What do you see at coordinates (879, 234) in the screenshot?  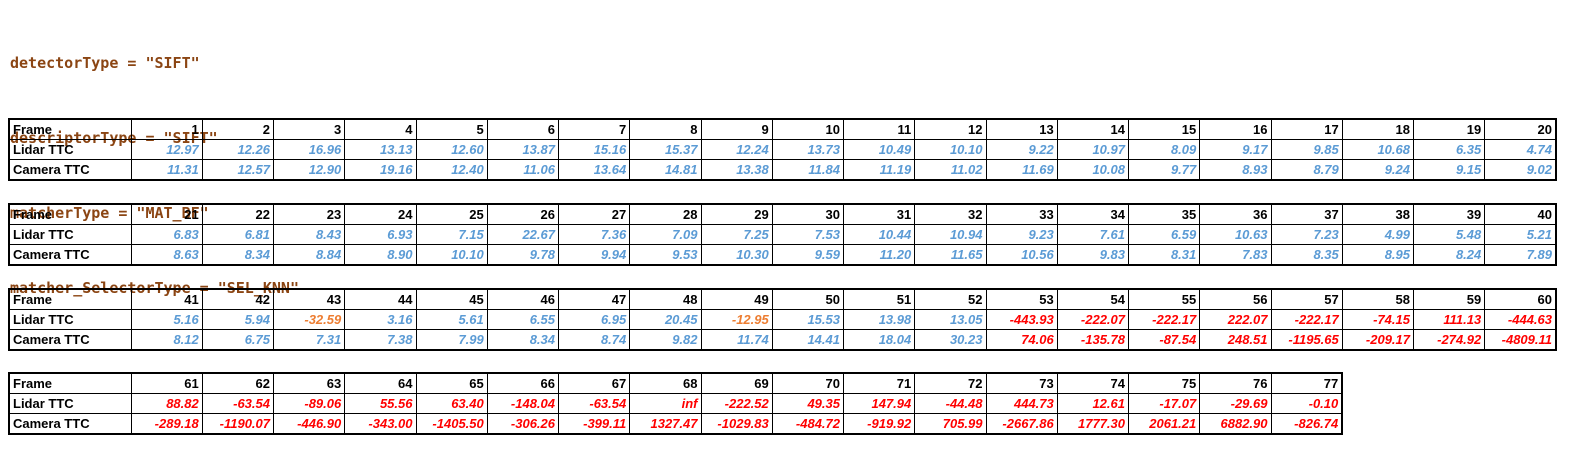 I see `lidar-ttc-cell: 10.44` at bounding box center [879, 234].